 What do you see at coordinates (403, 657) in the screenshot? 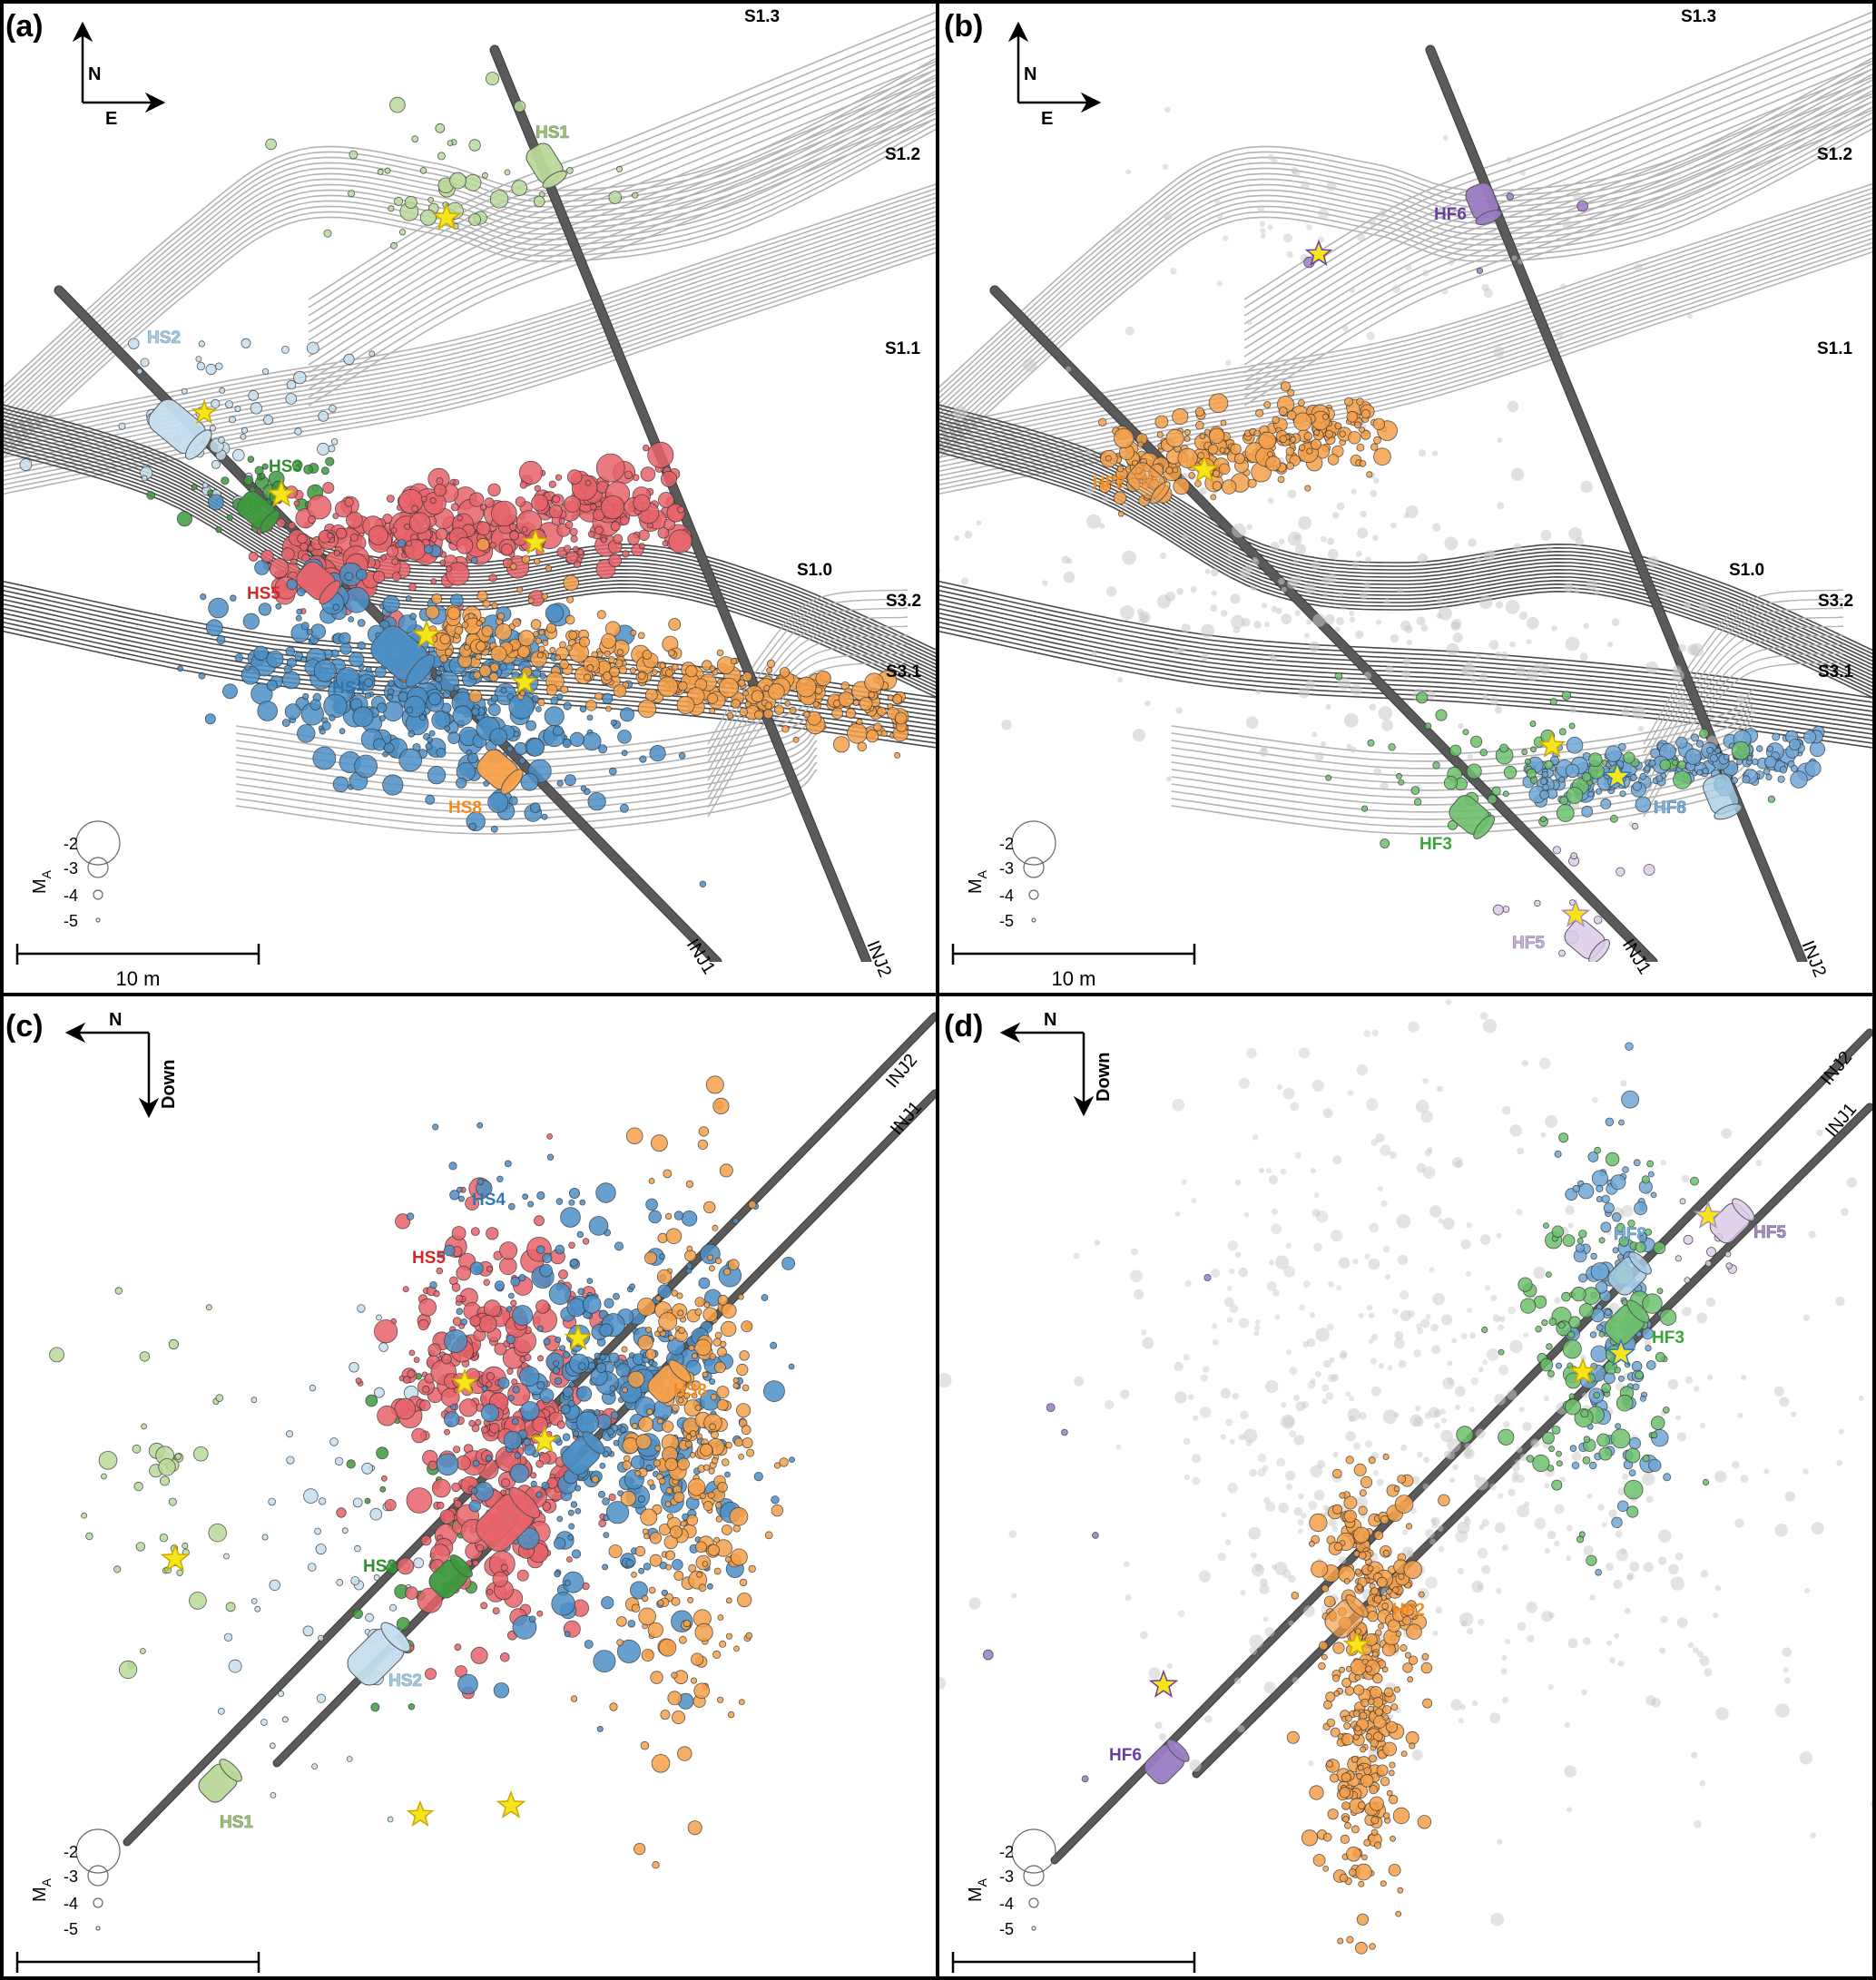
I see `packer-interval` at bounding box center [403, 657].